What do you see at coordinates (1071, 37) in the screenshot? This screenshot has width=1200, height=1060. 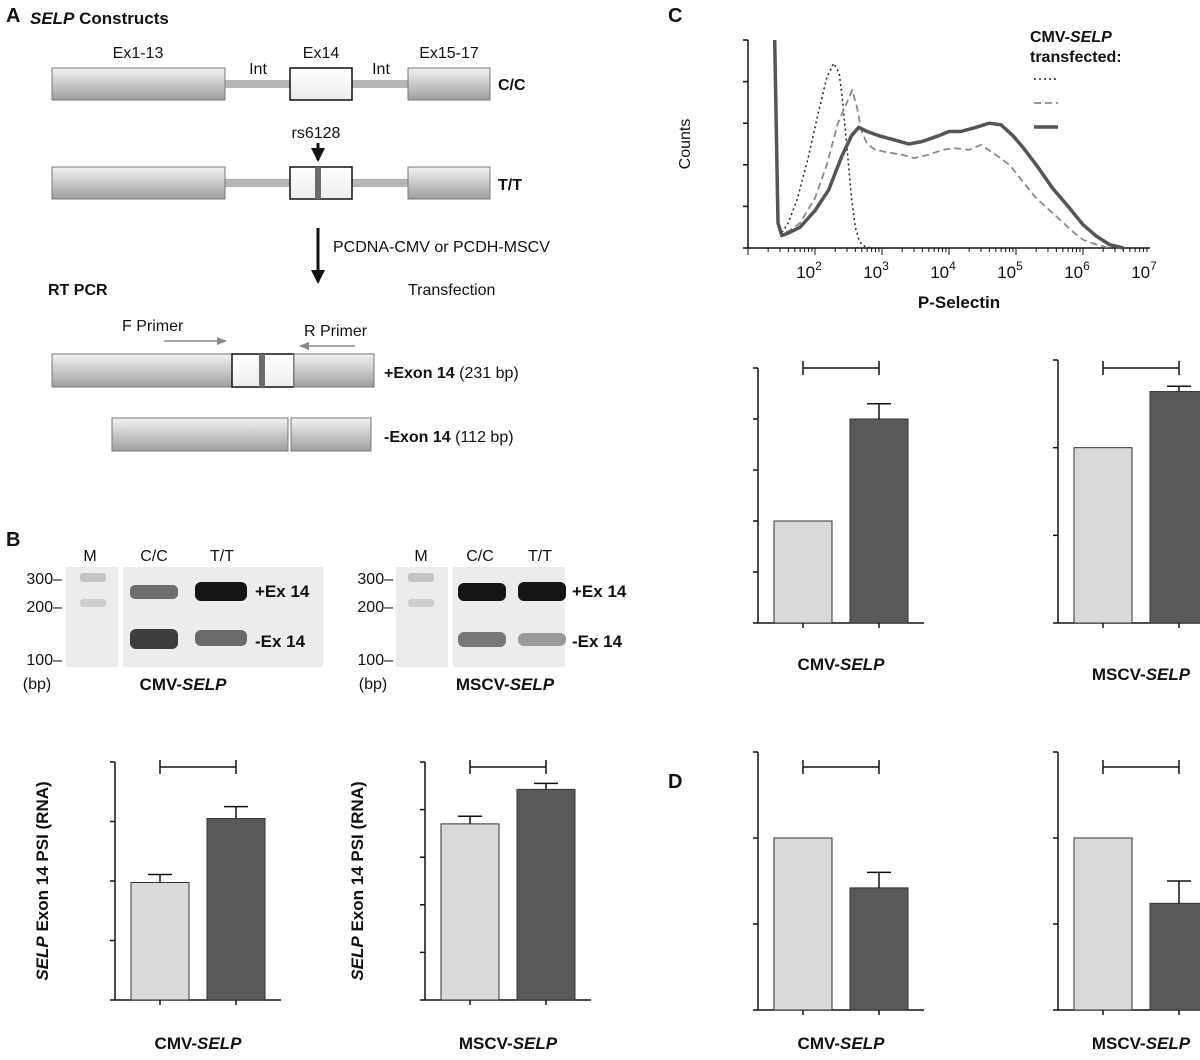 I see `legend-title-line1: CMV-SELP` at bounding box center [1071, 37].